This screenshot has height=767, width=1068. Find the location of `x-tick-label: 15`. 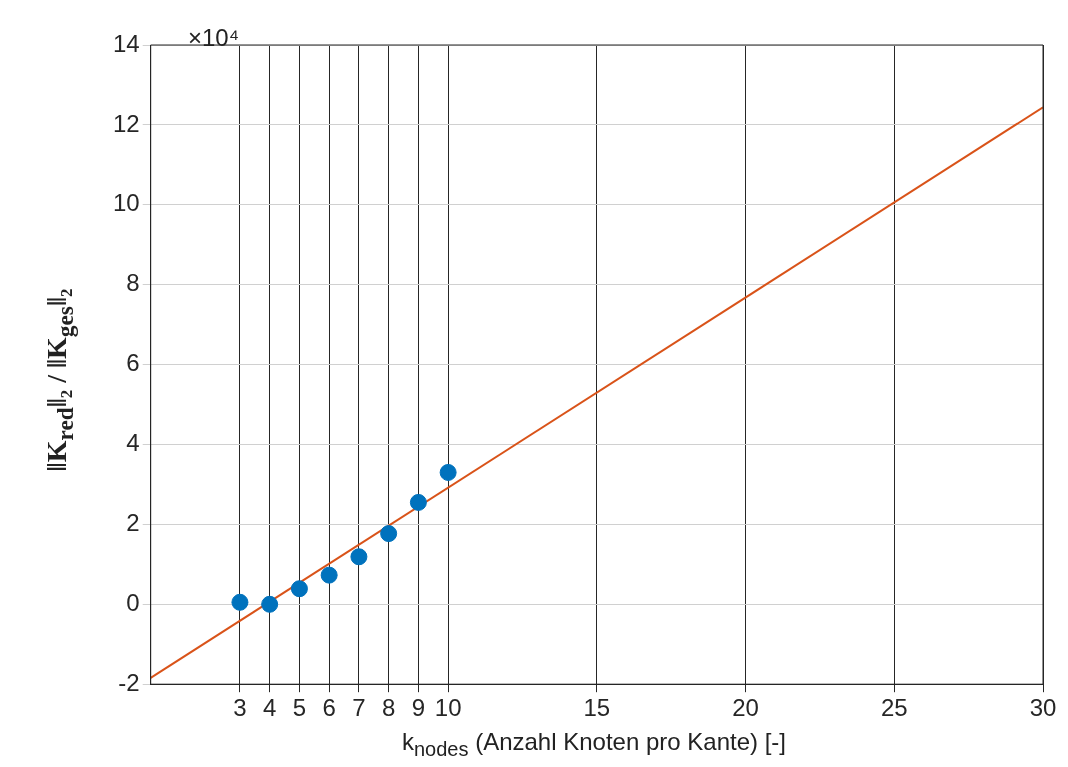

x-tick-label: 15 is located at coordinates (597, 708).